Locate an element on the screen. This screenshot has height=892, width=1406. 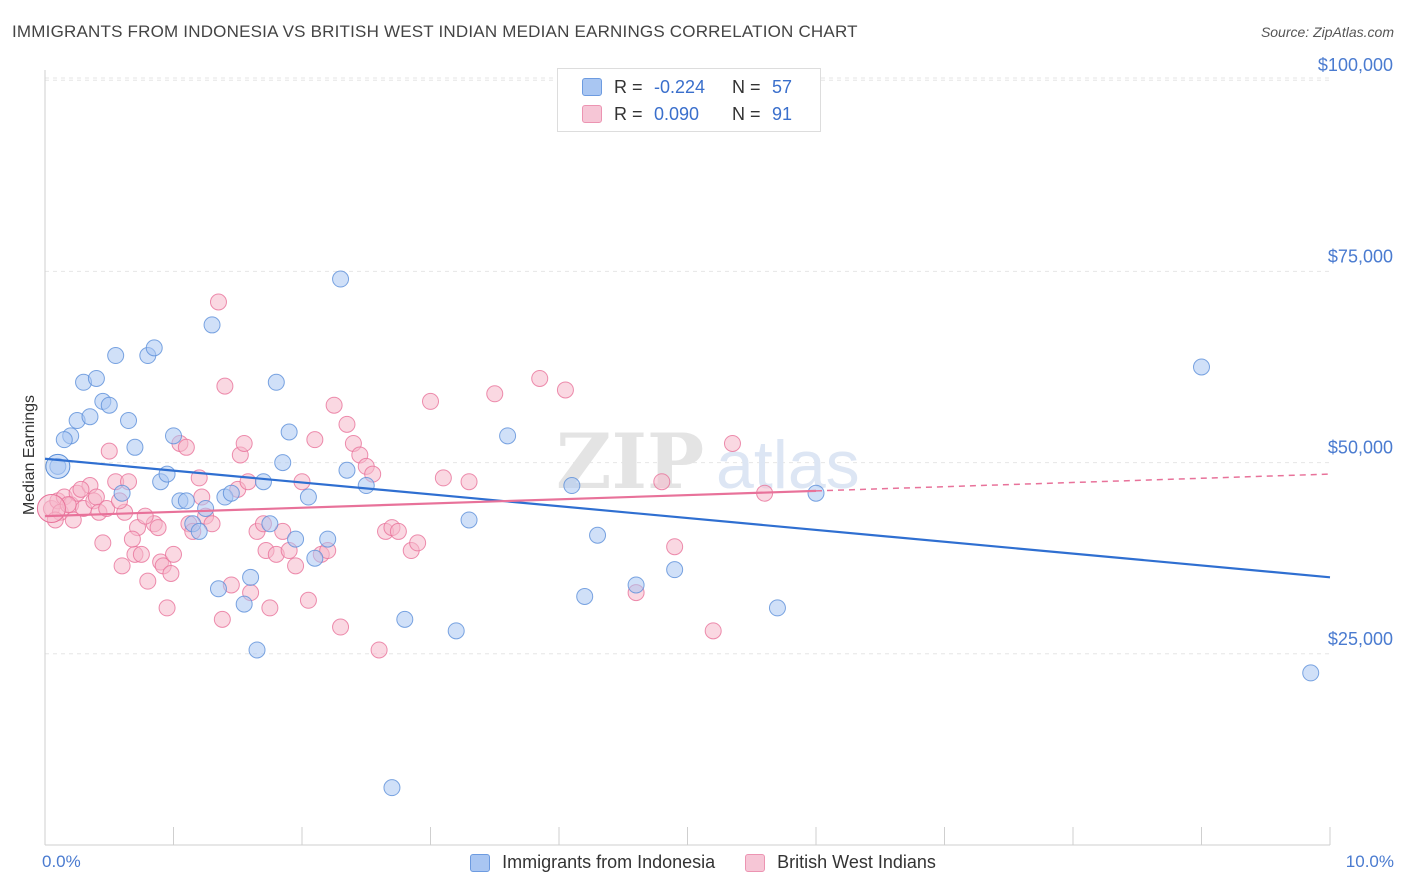
stat-row-british: R = 0.090 N = 91 is located at coordinates (687, 114).